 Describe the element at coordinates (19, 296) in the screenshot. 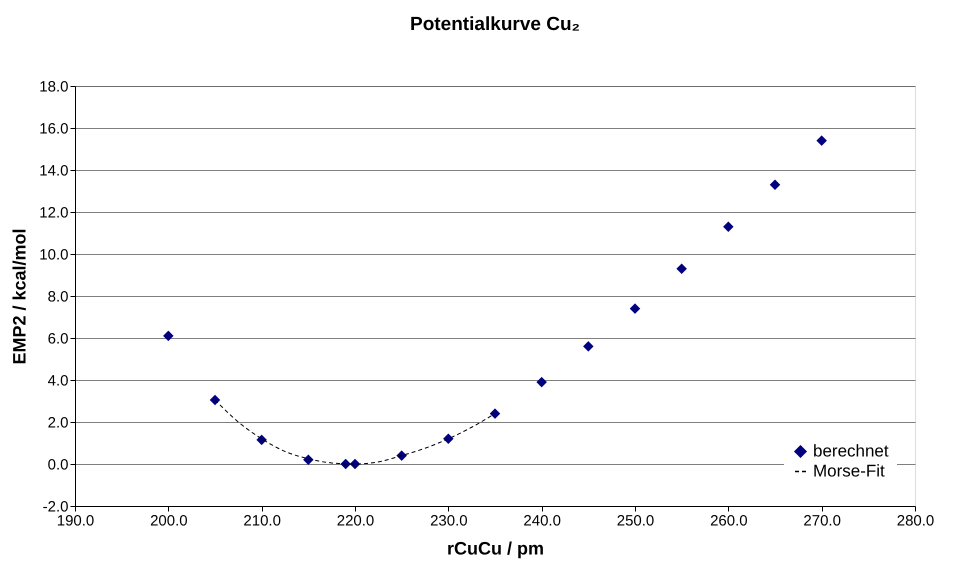

I see `y-axis-title: EMP2 / kcal/mol` at that location.